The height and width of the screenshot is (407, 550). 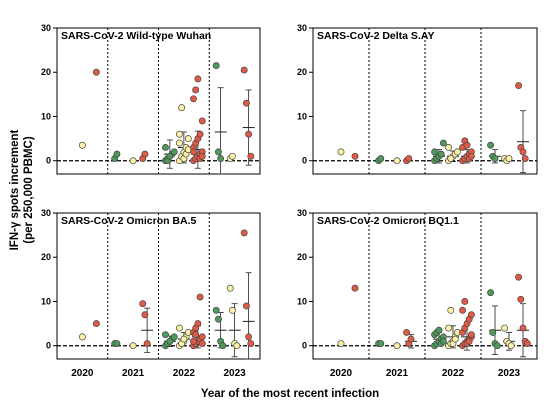 What do you see at coordinates (151, 284) in the screenshot?
I see `panel-3: 0 10 20 30 SARS-CoV-2 Omicron BA.5` at bounding box center [151, 284].